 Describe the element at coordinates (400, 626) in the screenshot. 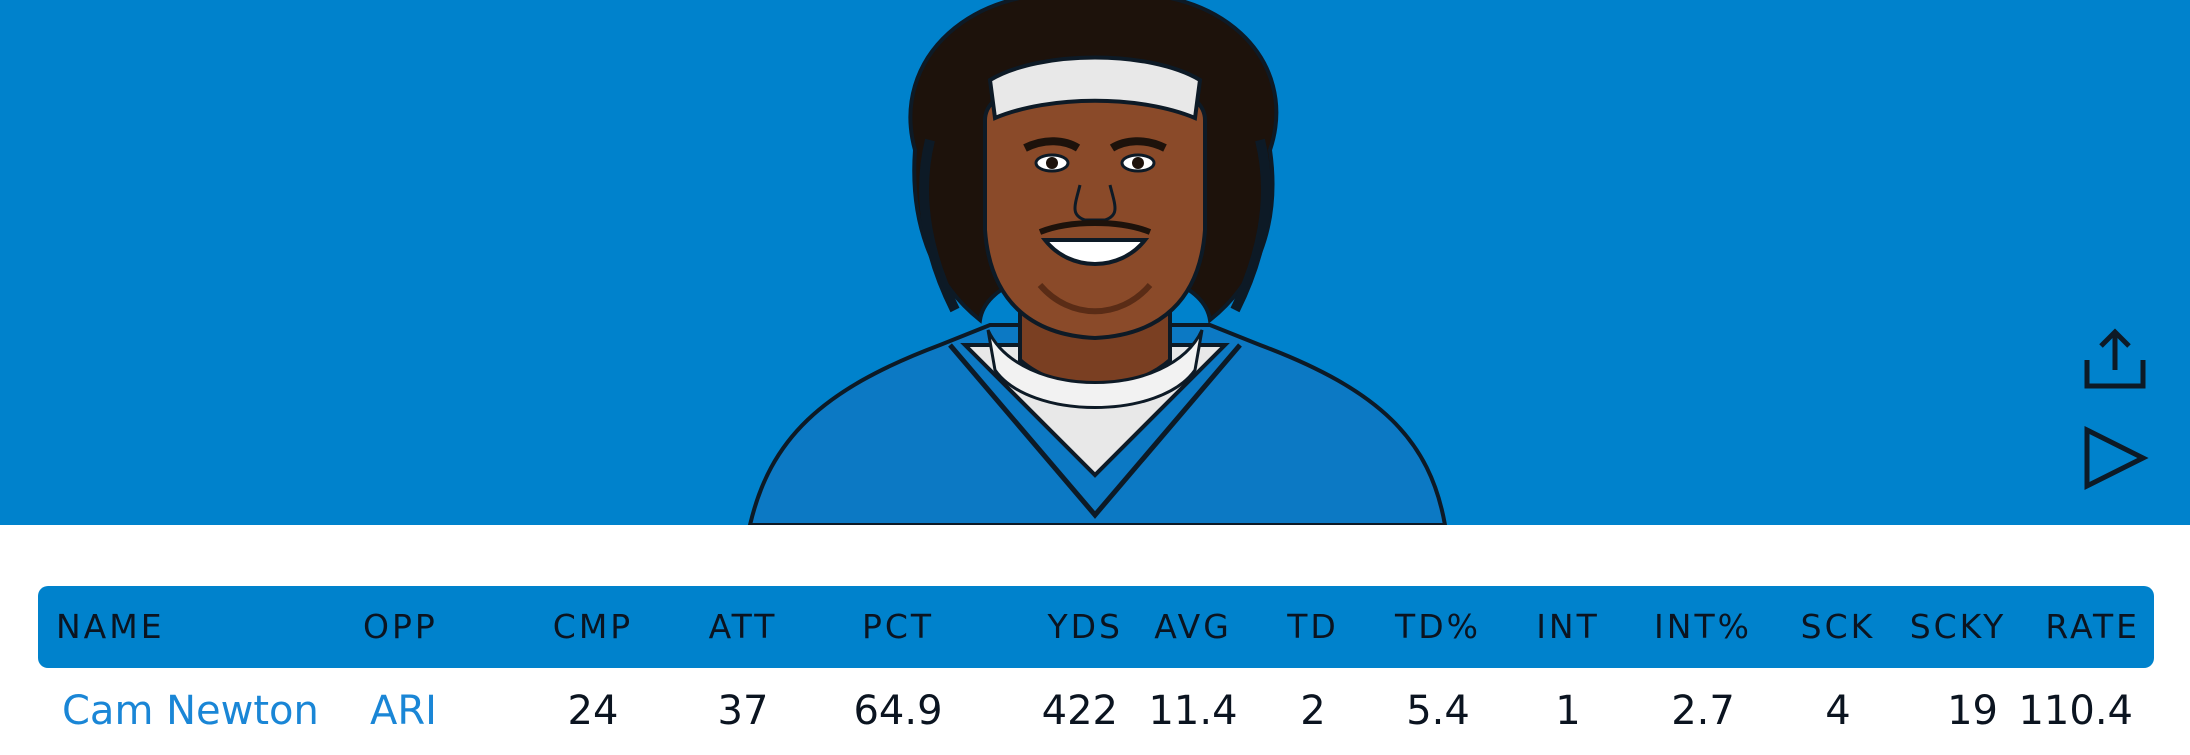

I see `column-header-opp: OPP` at that location.